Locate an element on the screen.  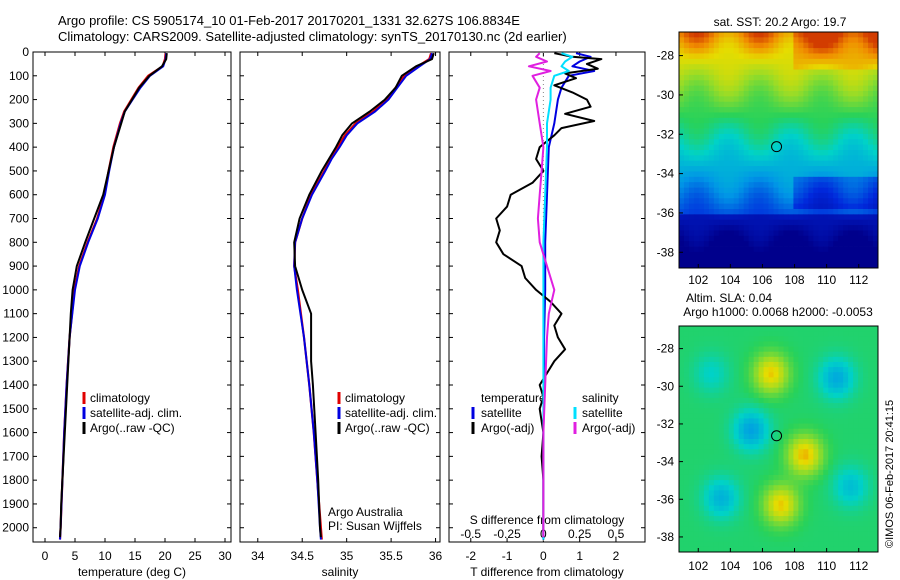
temperature-axis-label: temperature (deg C) is located at coordinates (132, 572).